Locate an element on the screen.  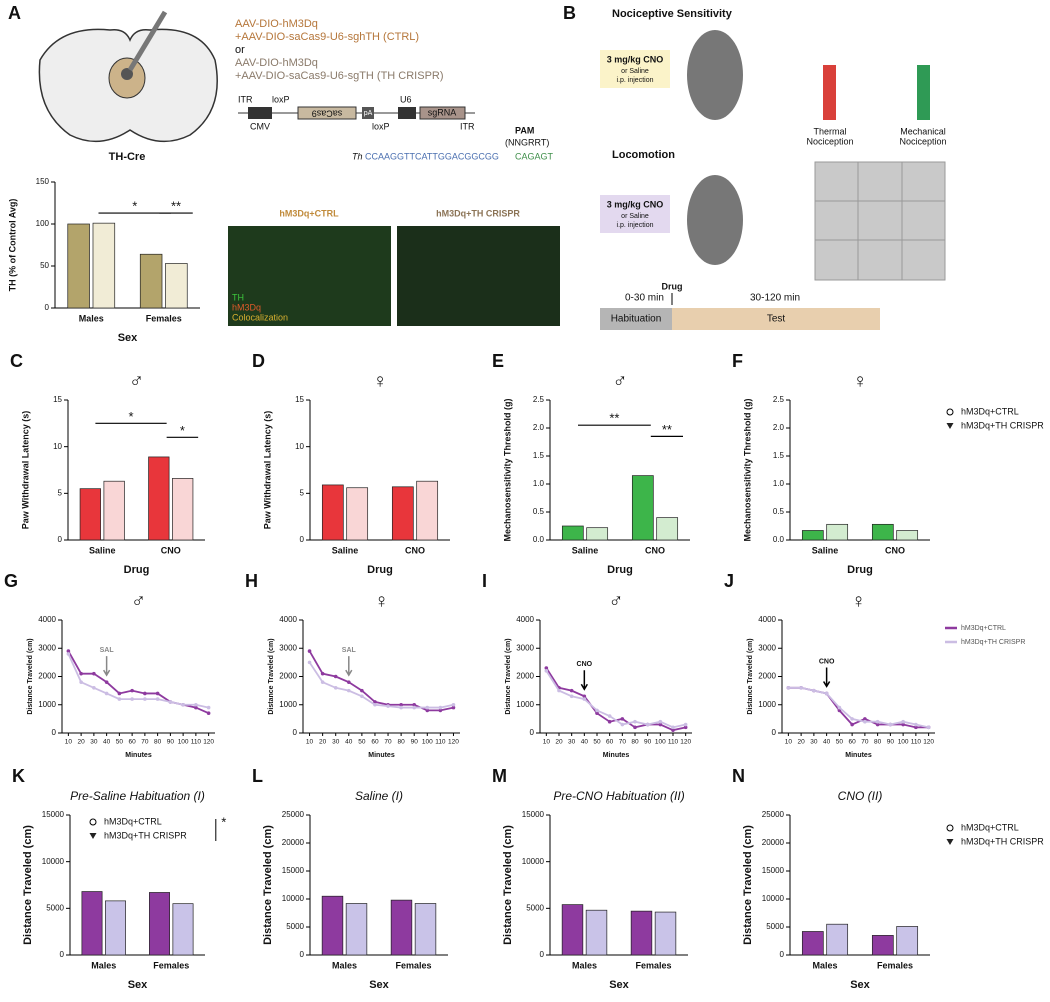
chart-title: Saline (I) is located at coordinates (379, 796).